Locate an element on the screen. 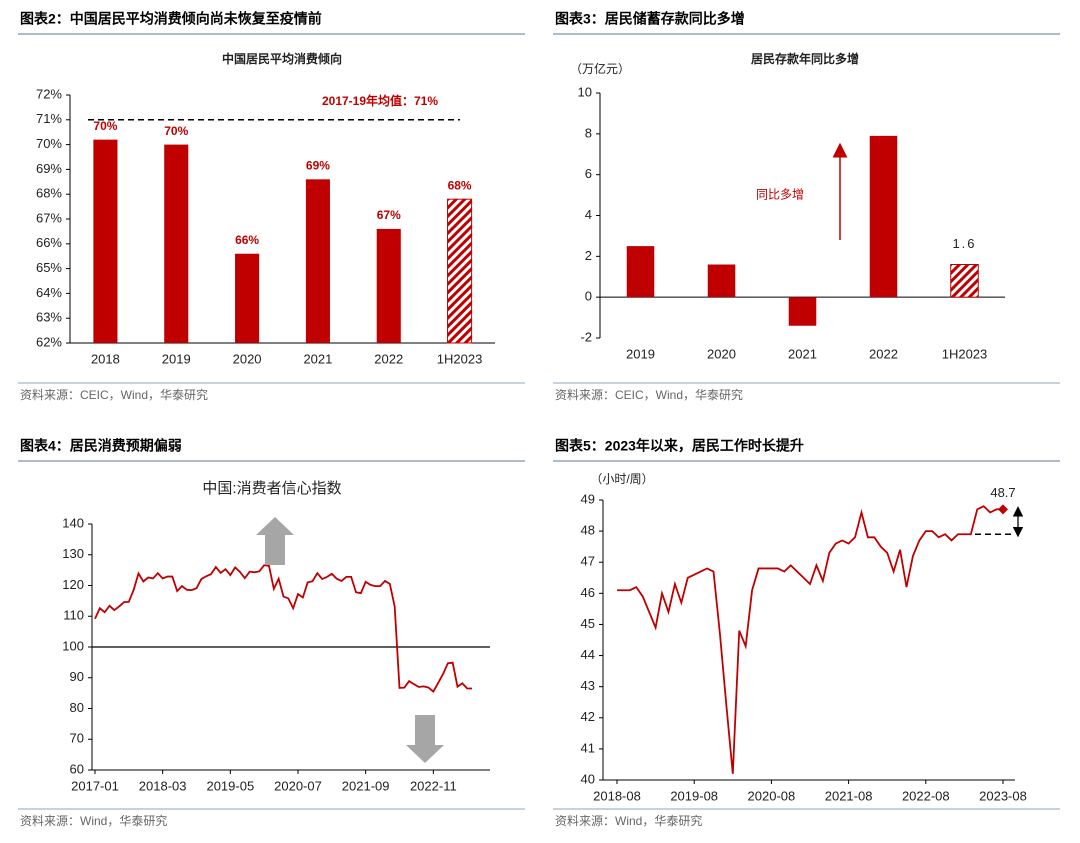  x-tick-label: 2018-03 is located at coordinates (163, 785).